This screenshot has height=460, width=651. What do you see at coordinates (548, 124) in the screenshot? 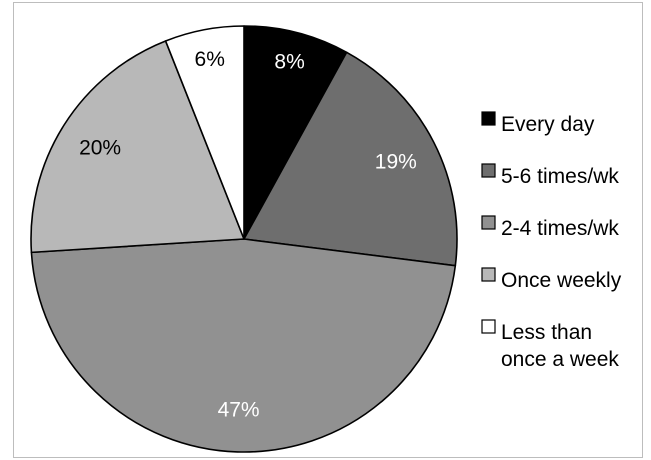
I see `legend-label-0: Every day` at bounding box center [548, 124].